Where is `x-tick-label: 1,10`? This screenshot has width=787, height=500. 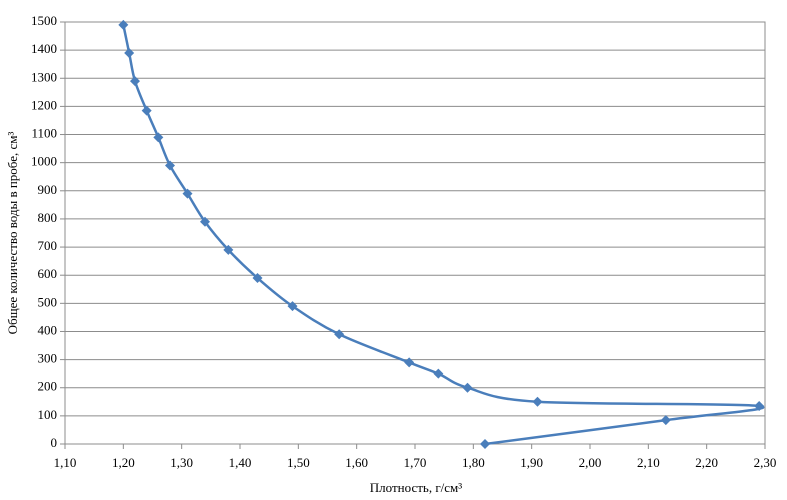
x-tick-label: 1,10 is located at coordinates (65, 462).